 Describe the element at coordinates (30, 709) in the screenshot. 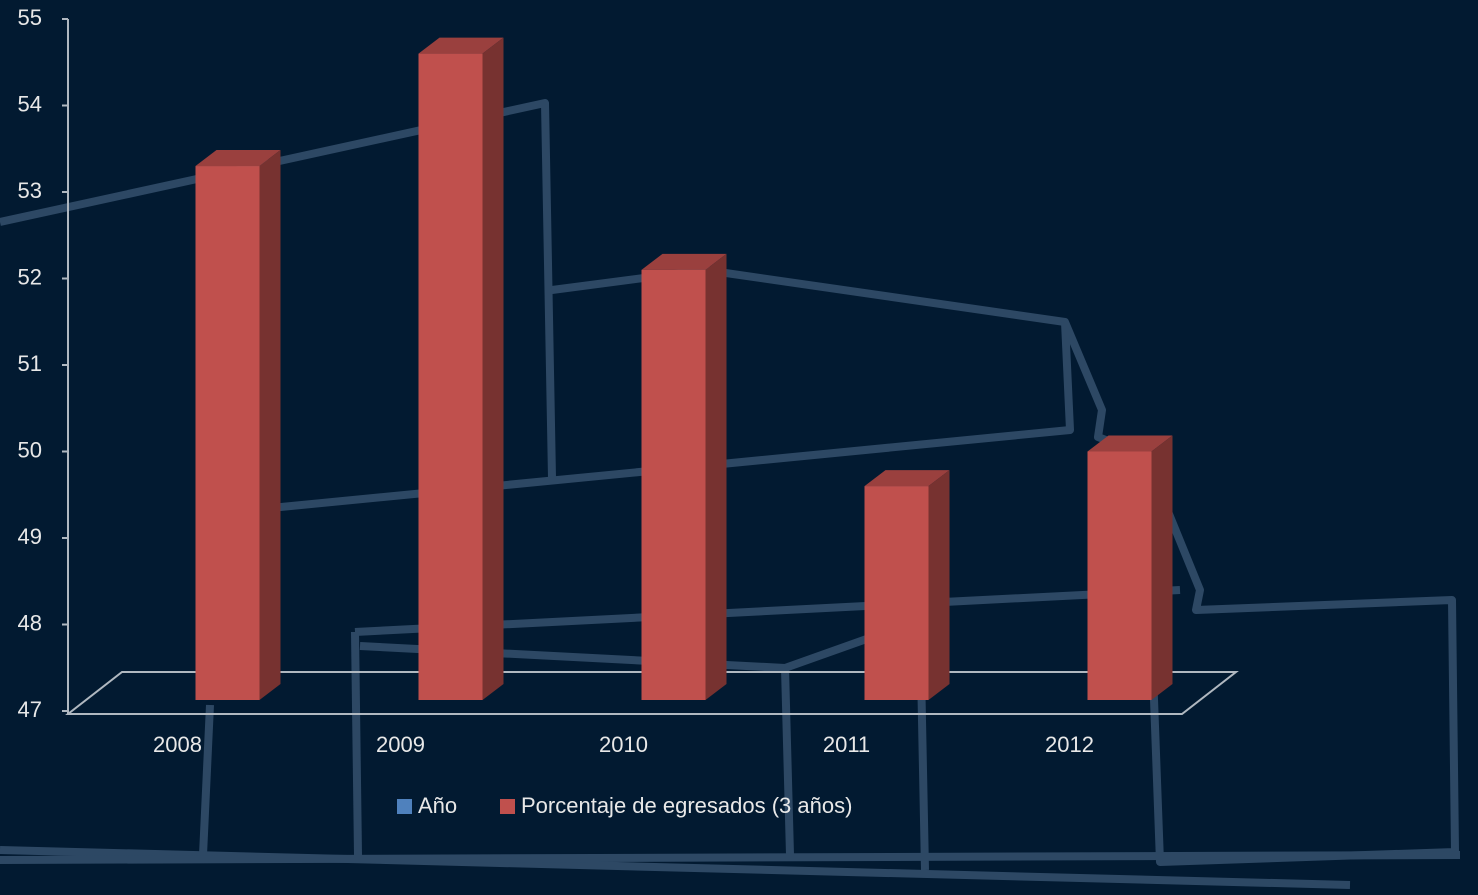

I see `y-tick-label: 47` at that location.